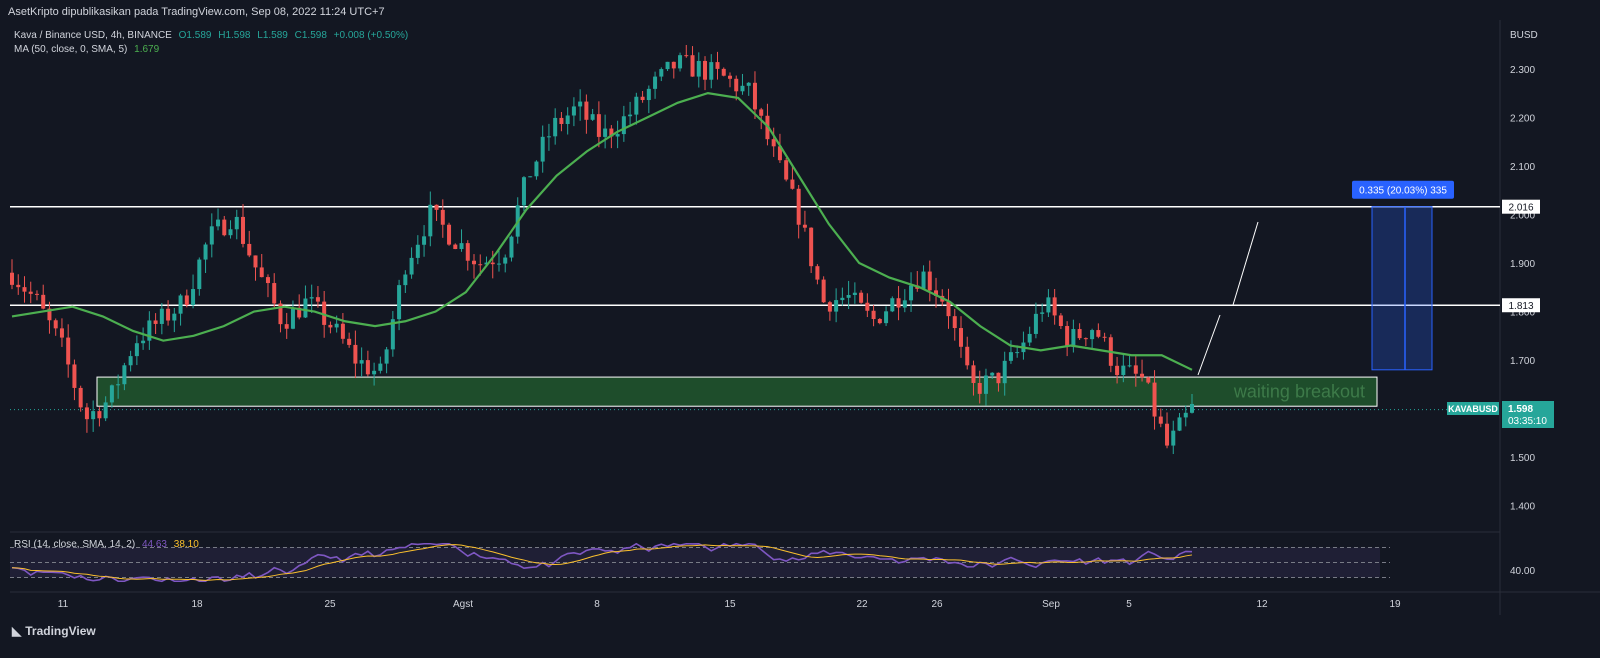 Image resolution: width=1600 pixels, height=658 pixels. Describe the element at coordinates (56, 631) in the screenshot. I see `tradingview-logo: ◣ TradingView` at that location.